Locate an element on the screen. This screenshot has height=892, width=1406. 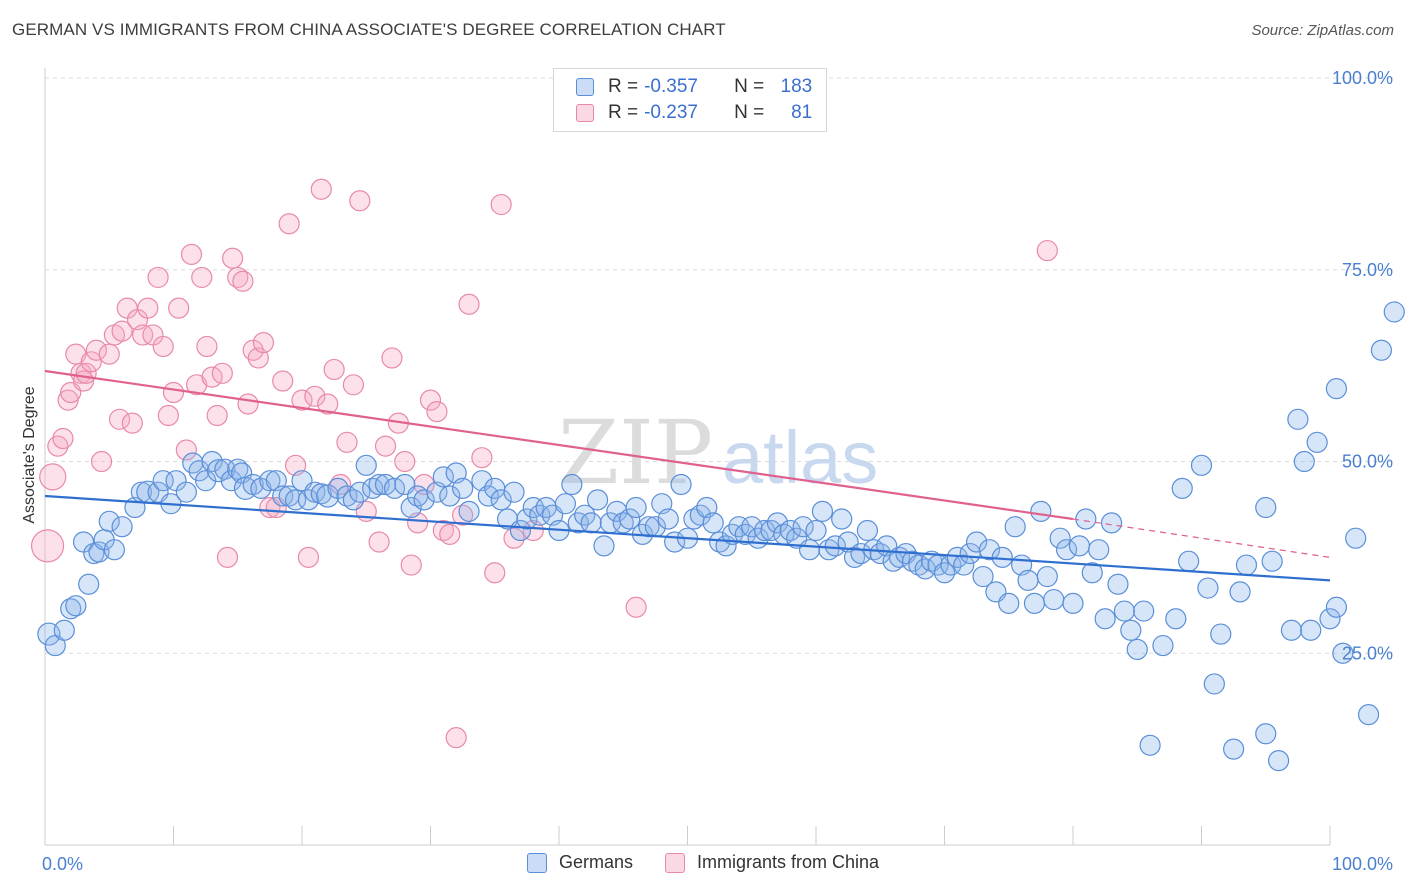
legend-row-china: R = -0.237 N = 81 is located at coordinates (694, 113).